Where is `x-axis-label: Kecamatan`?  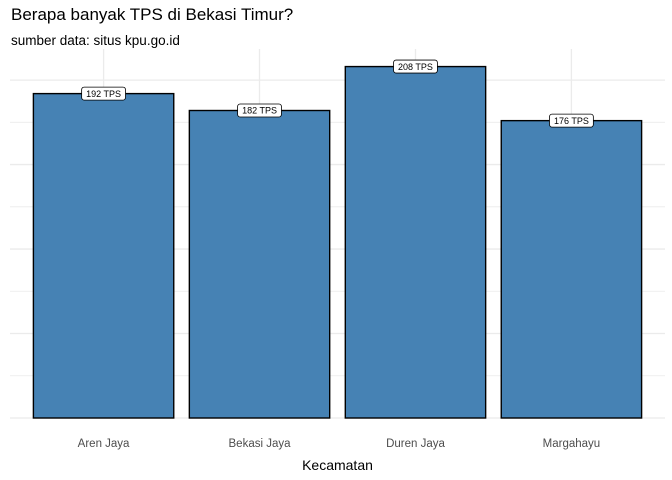 x-axis-label: Kecamatan is located at coordinates (337, 465).